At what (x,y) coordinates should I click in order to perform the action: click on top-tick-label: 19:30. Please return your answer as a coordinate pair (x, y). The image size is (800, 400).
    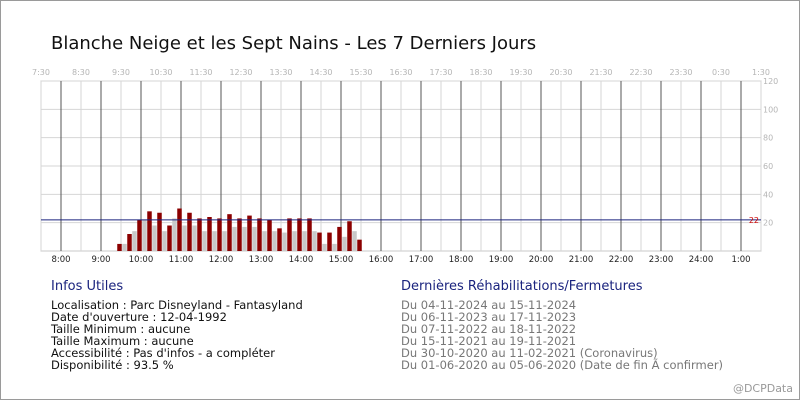
    Looking at the image, I should click on (520, 72).